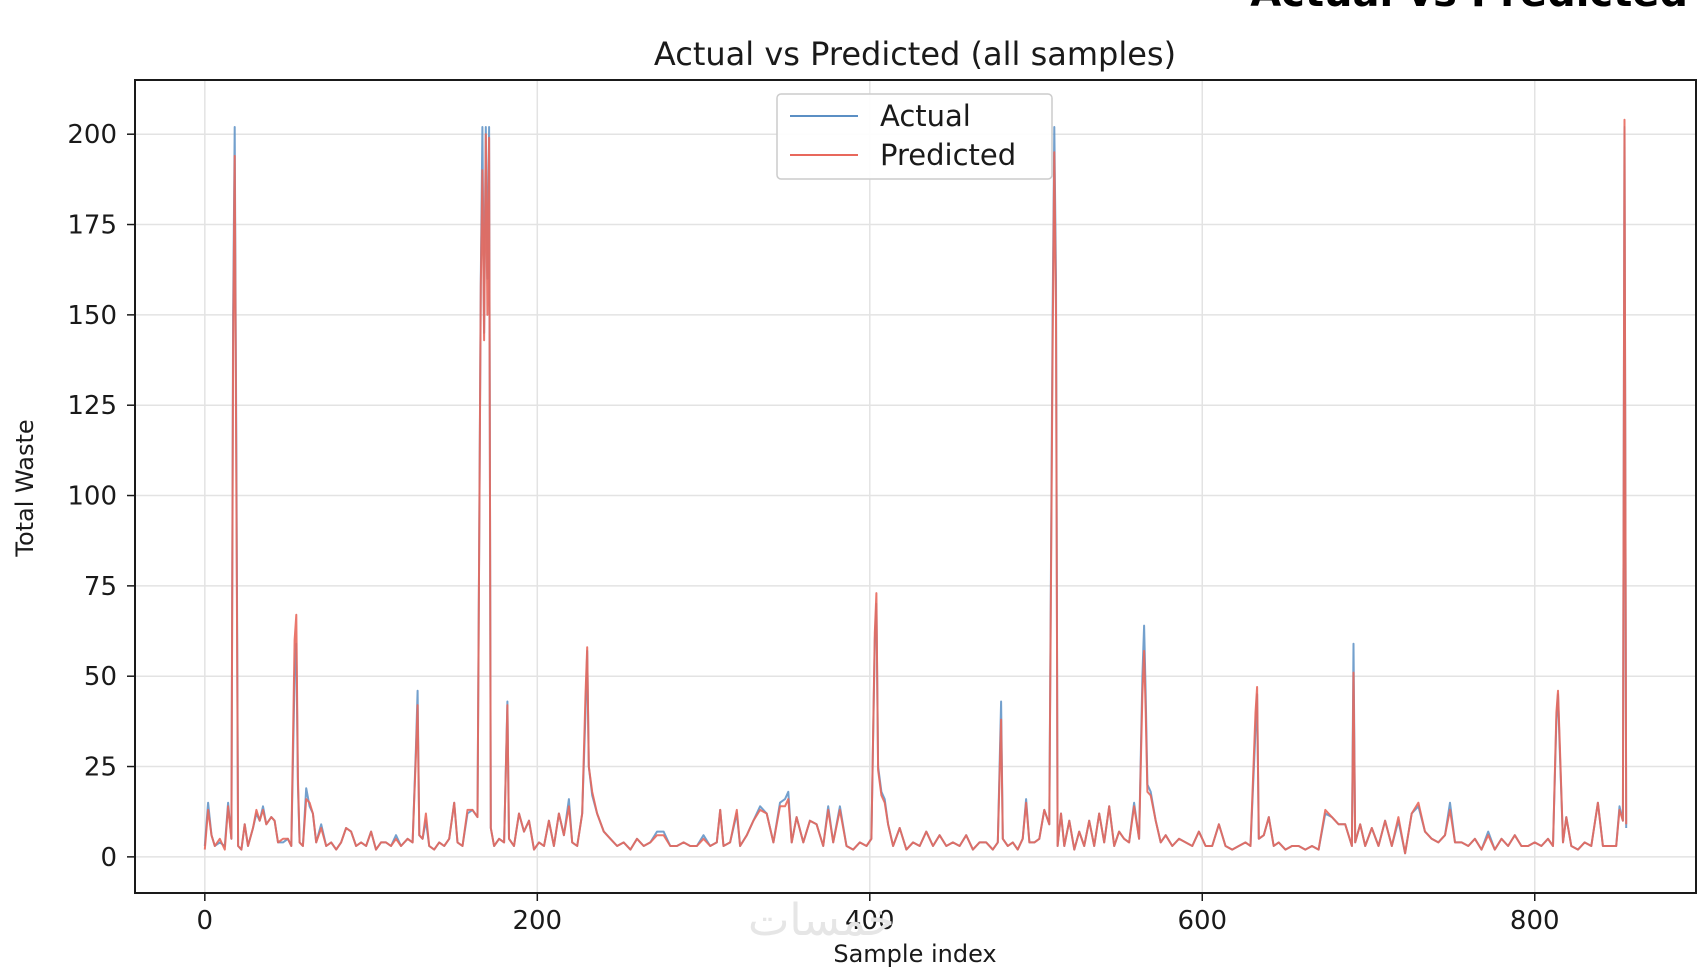  Describe the element at coordinates (948, 155) in the screenshot. I see `legend-label-predicted: Predicted` at that location.